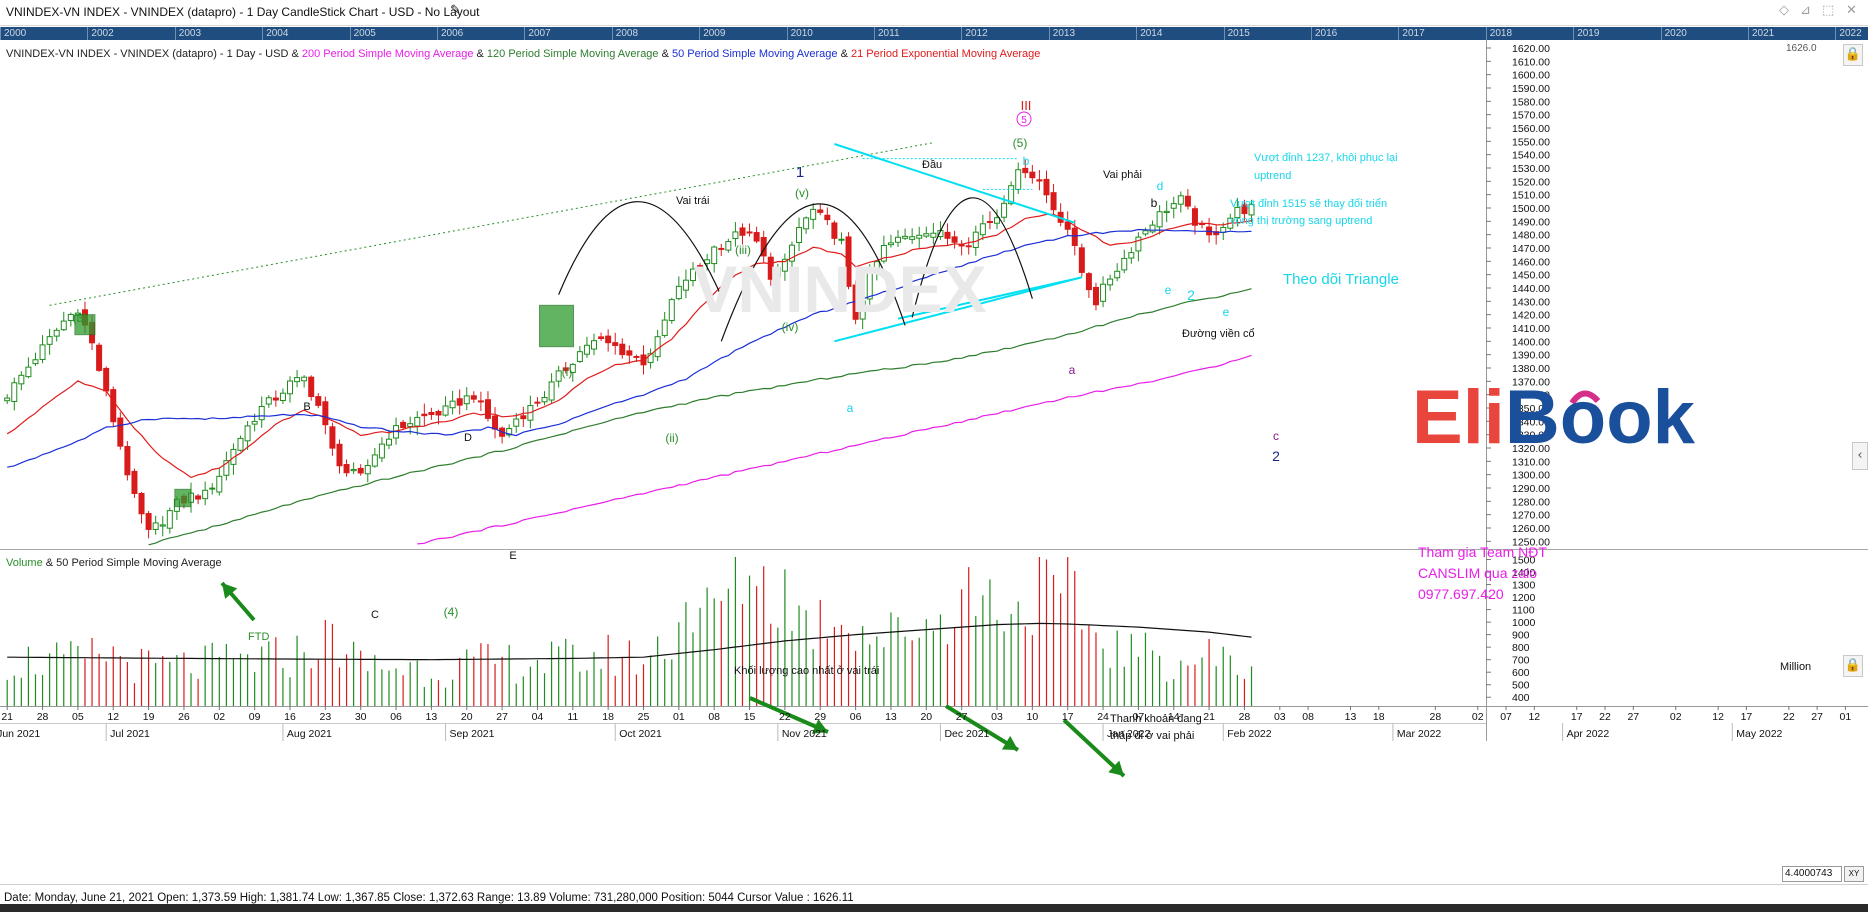 This screenshot has height=912, width=1868. Describe the element at coordinates (1850, 33) in the screenshot. I see `year-label: 2022` at that location.